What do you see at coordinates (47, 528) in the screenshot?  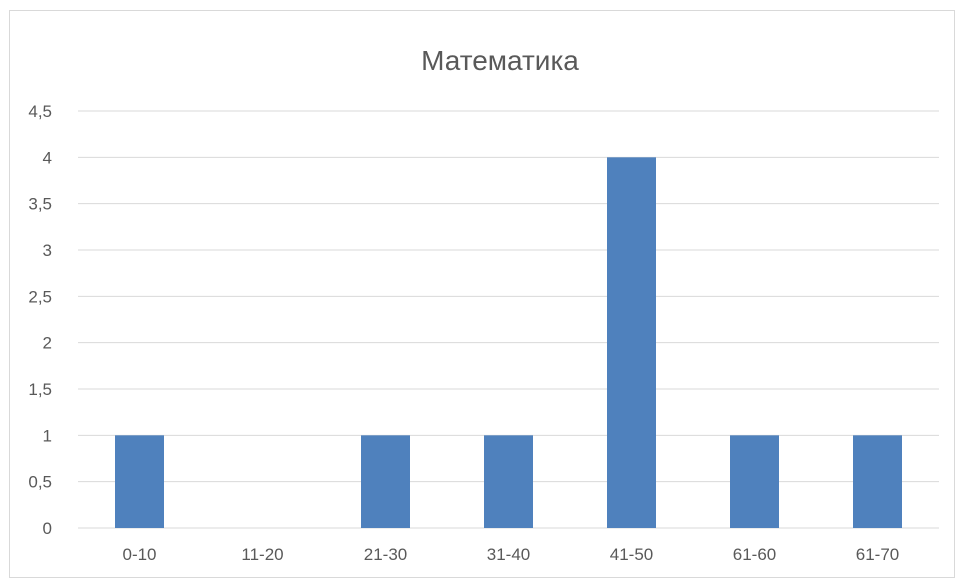 I see `y-tick-label: 0` at bounding box center [47, 528].